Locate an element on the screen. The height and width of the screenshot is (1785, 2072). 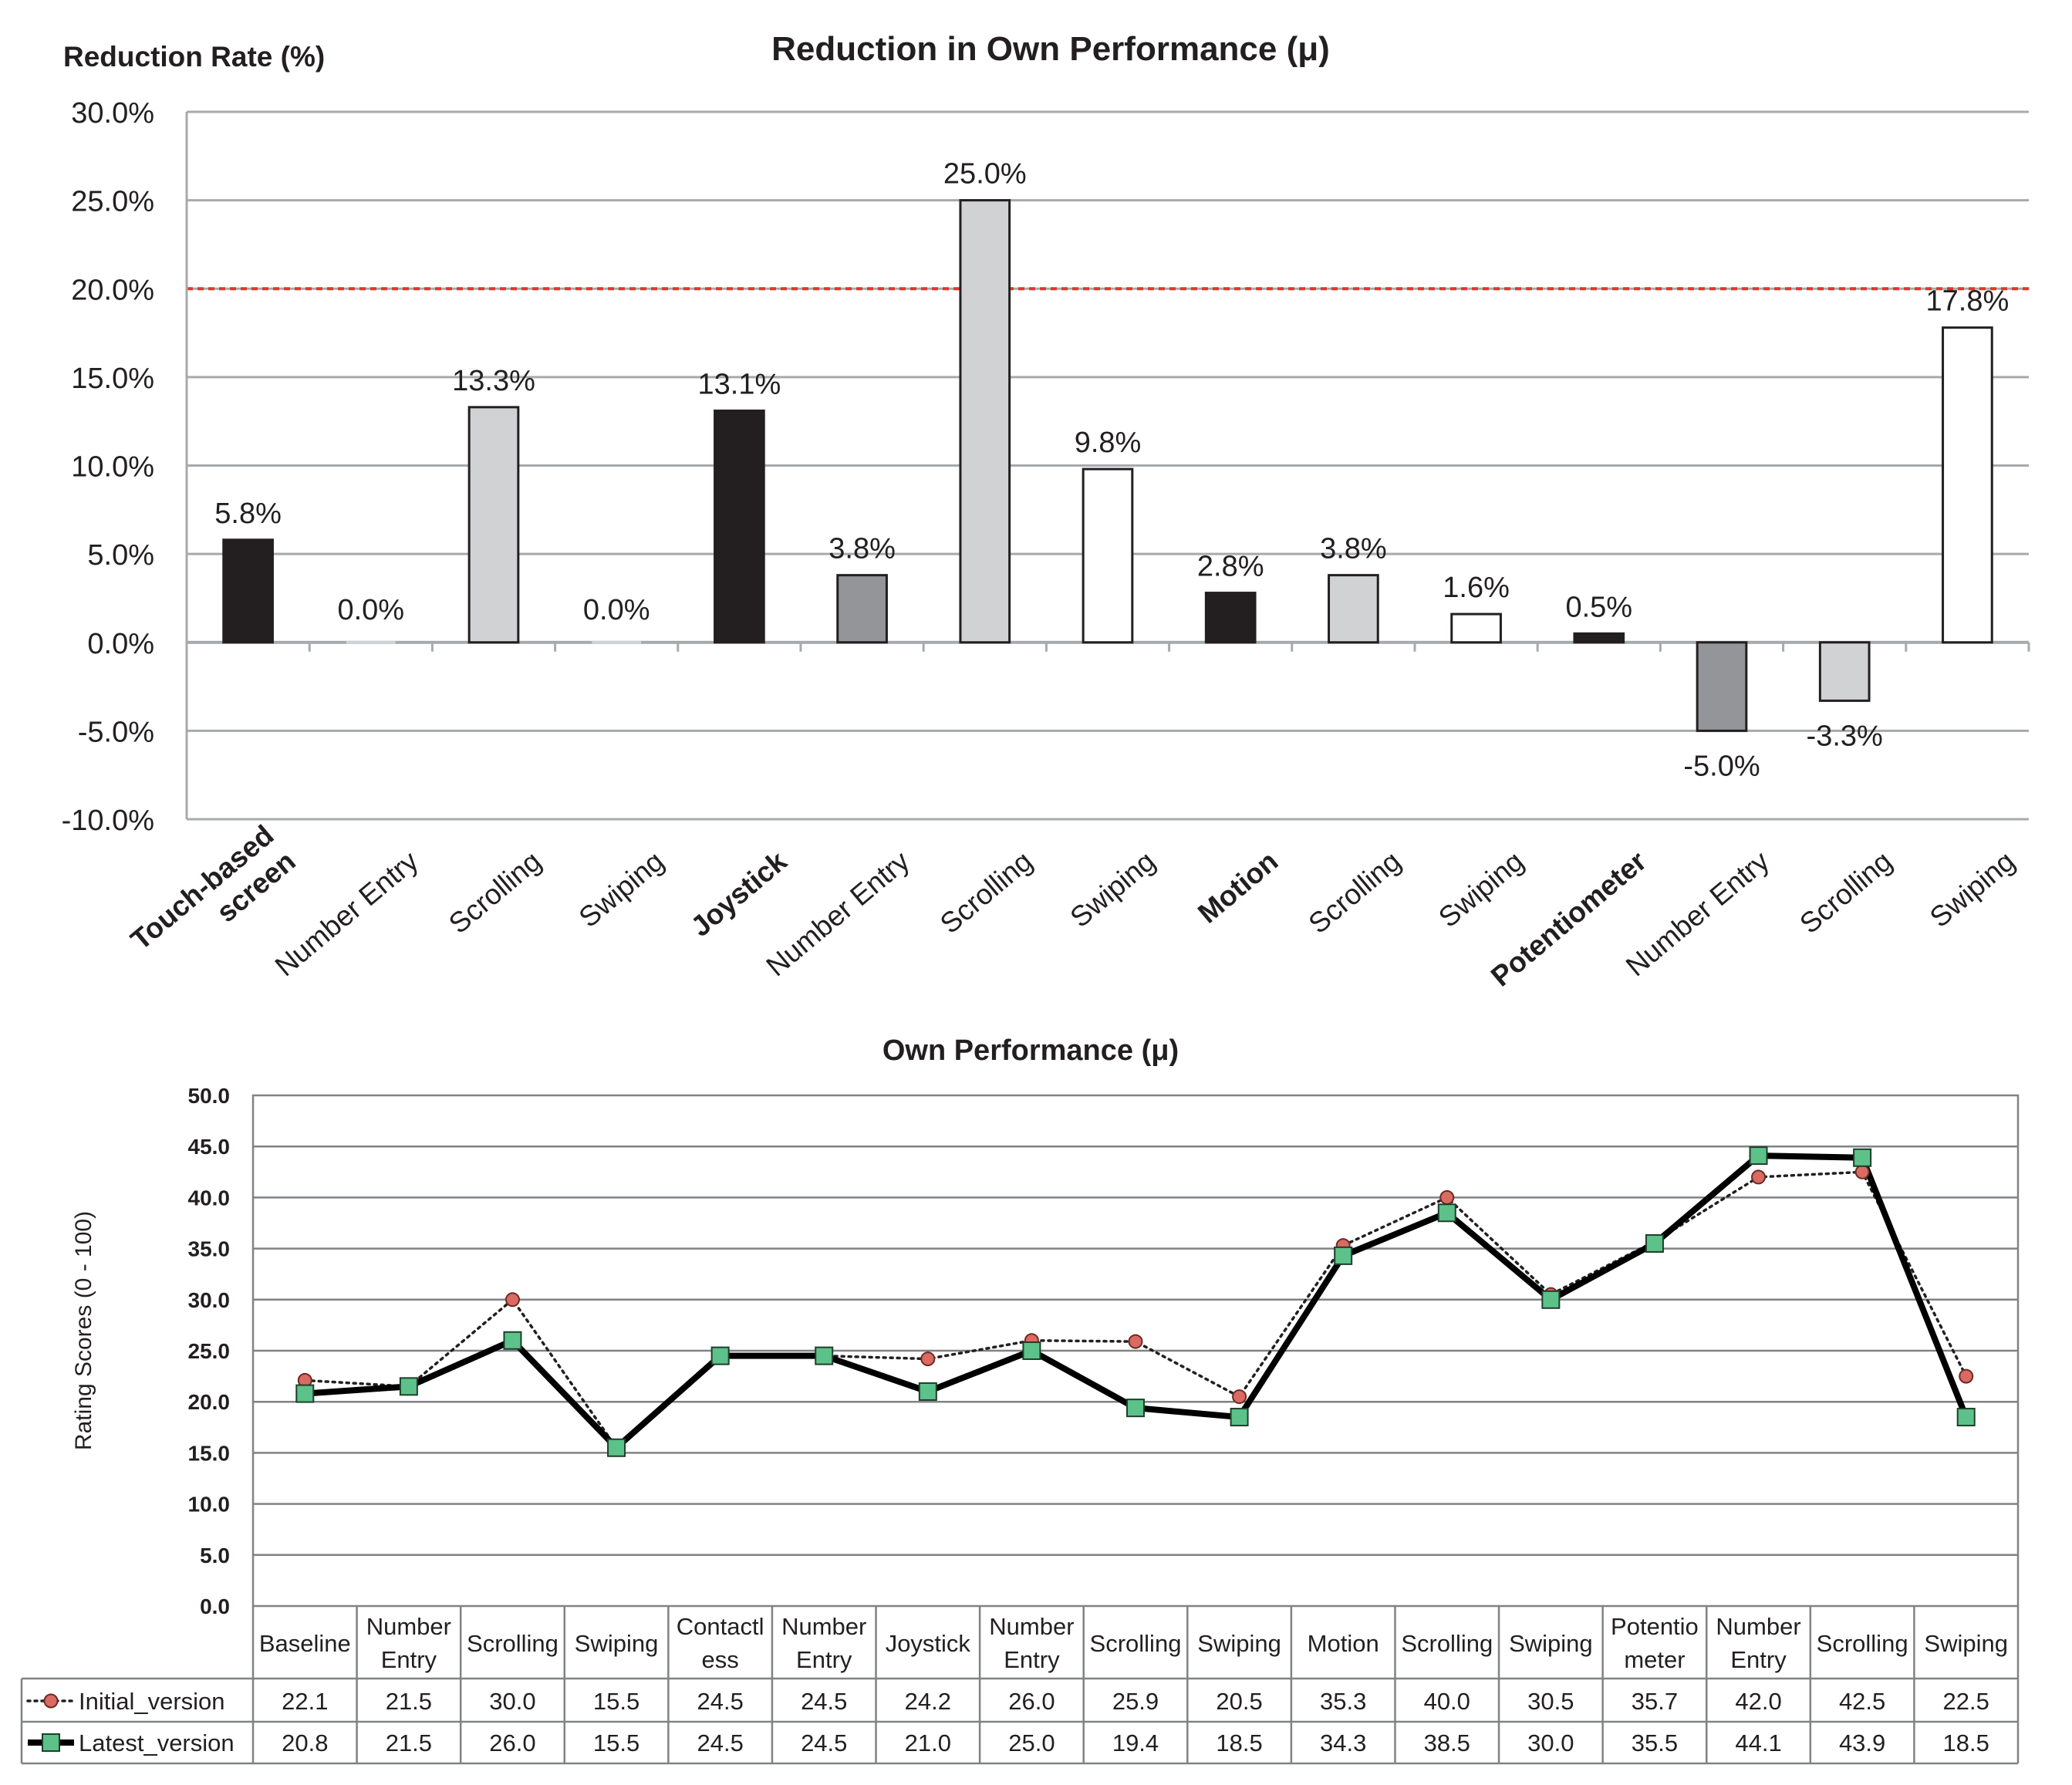
bar-chart-y-tick: 25.0% is located at coordinates (112, 202).